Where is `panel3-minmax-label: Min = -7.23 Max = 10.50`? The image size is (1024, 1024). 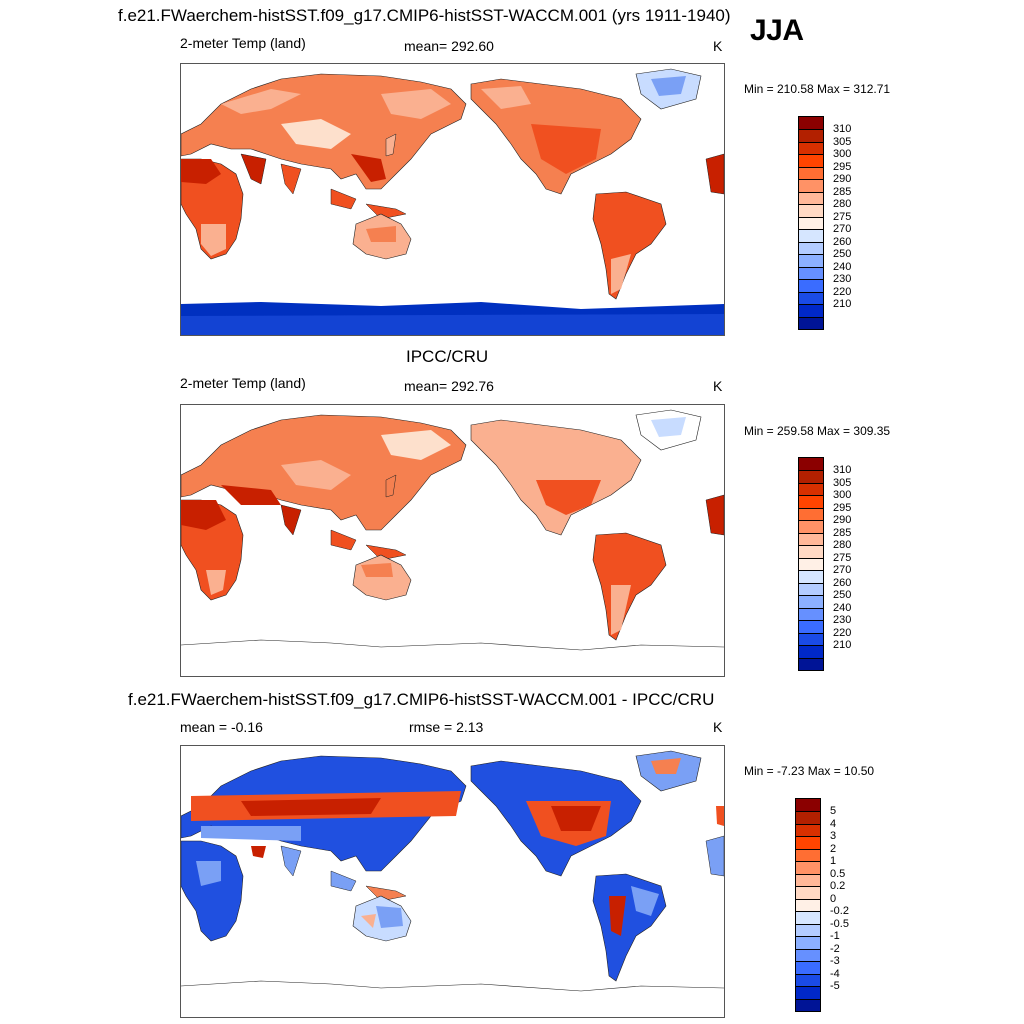 panel3-minmax-label: Min = -7.23 Max = 10.50 is located at coordinates (809, 771).